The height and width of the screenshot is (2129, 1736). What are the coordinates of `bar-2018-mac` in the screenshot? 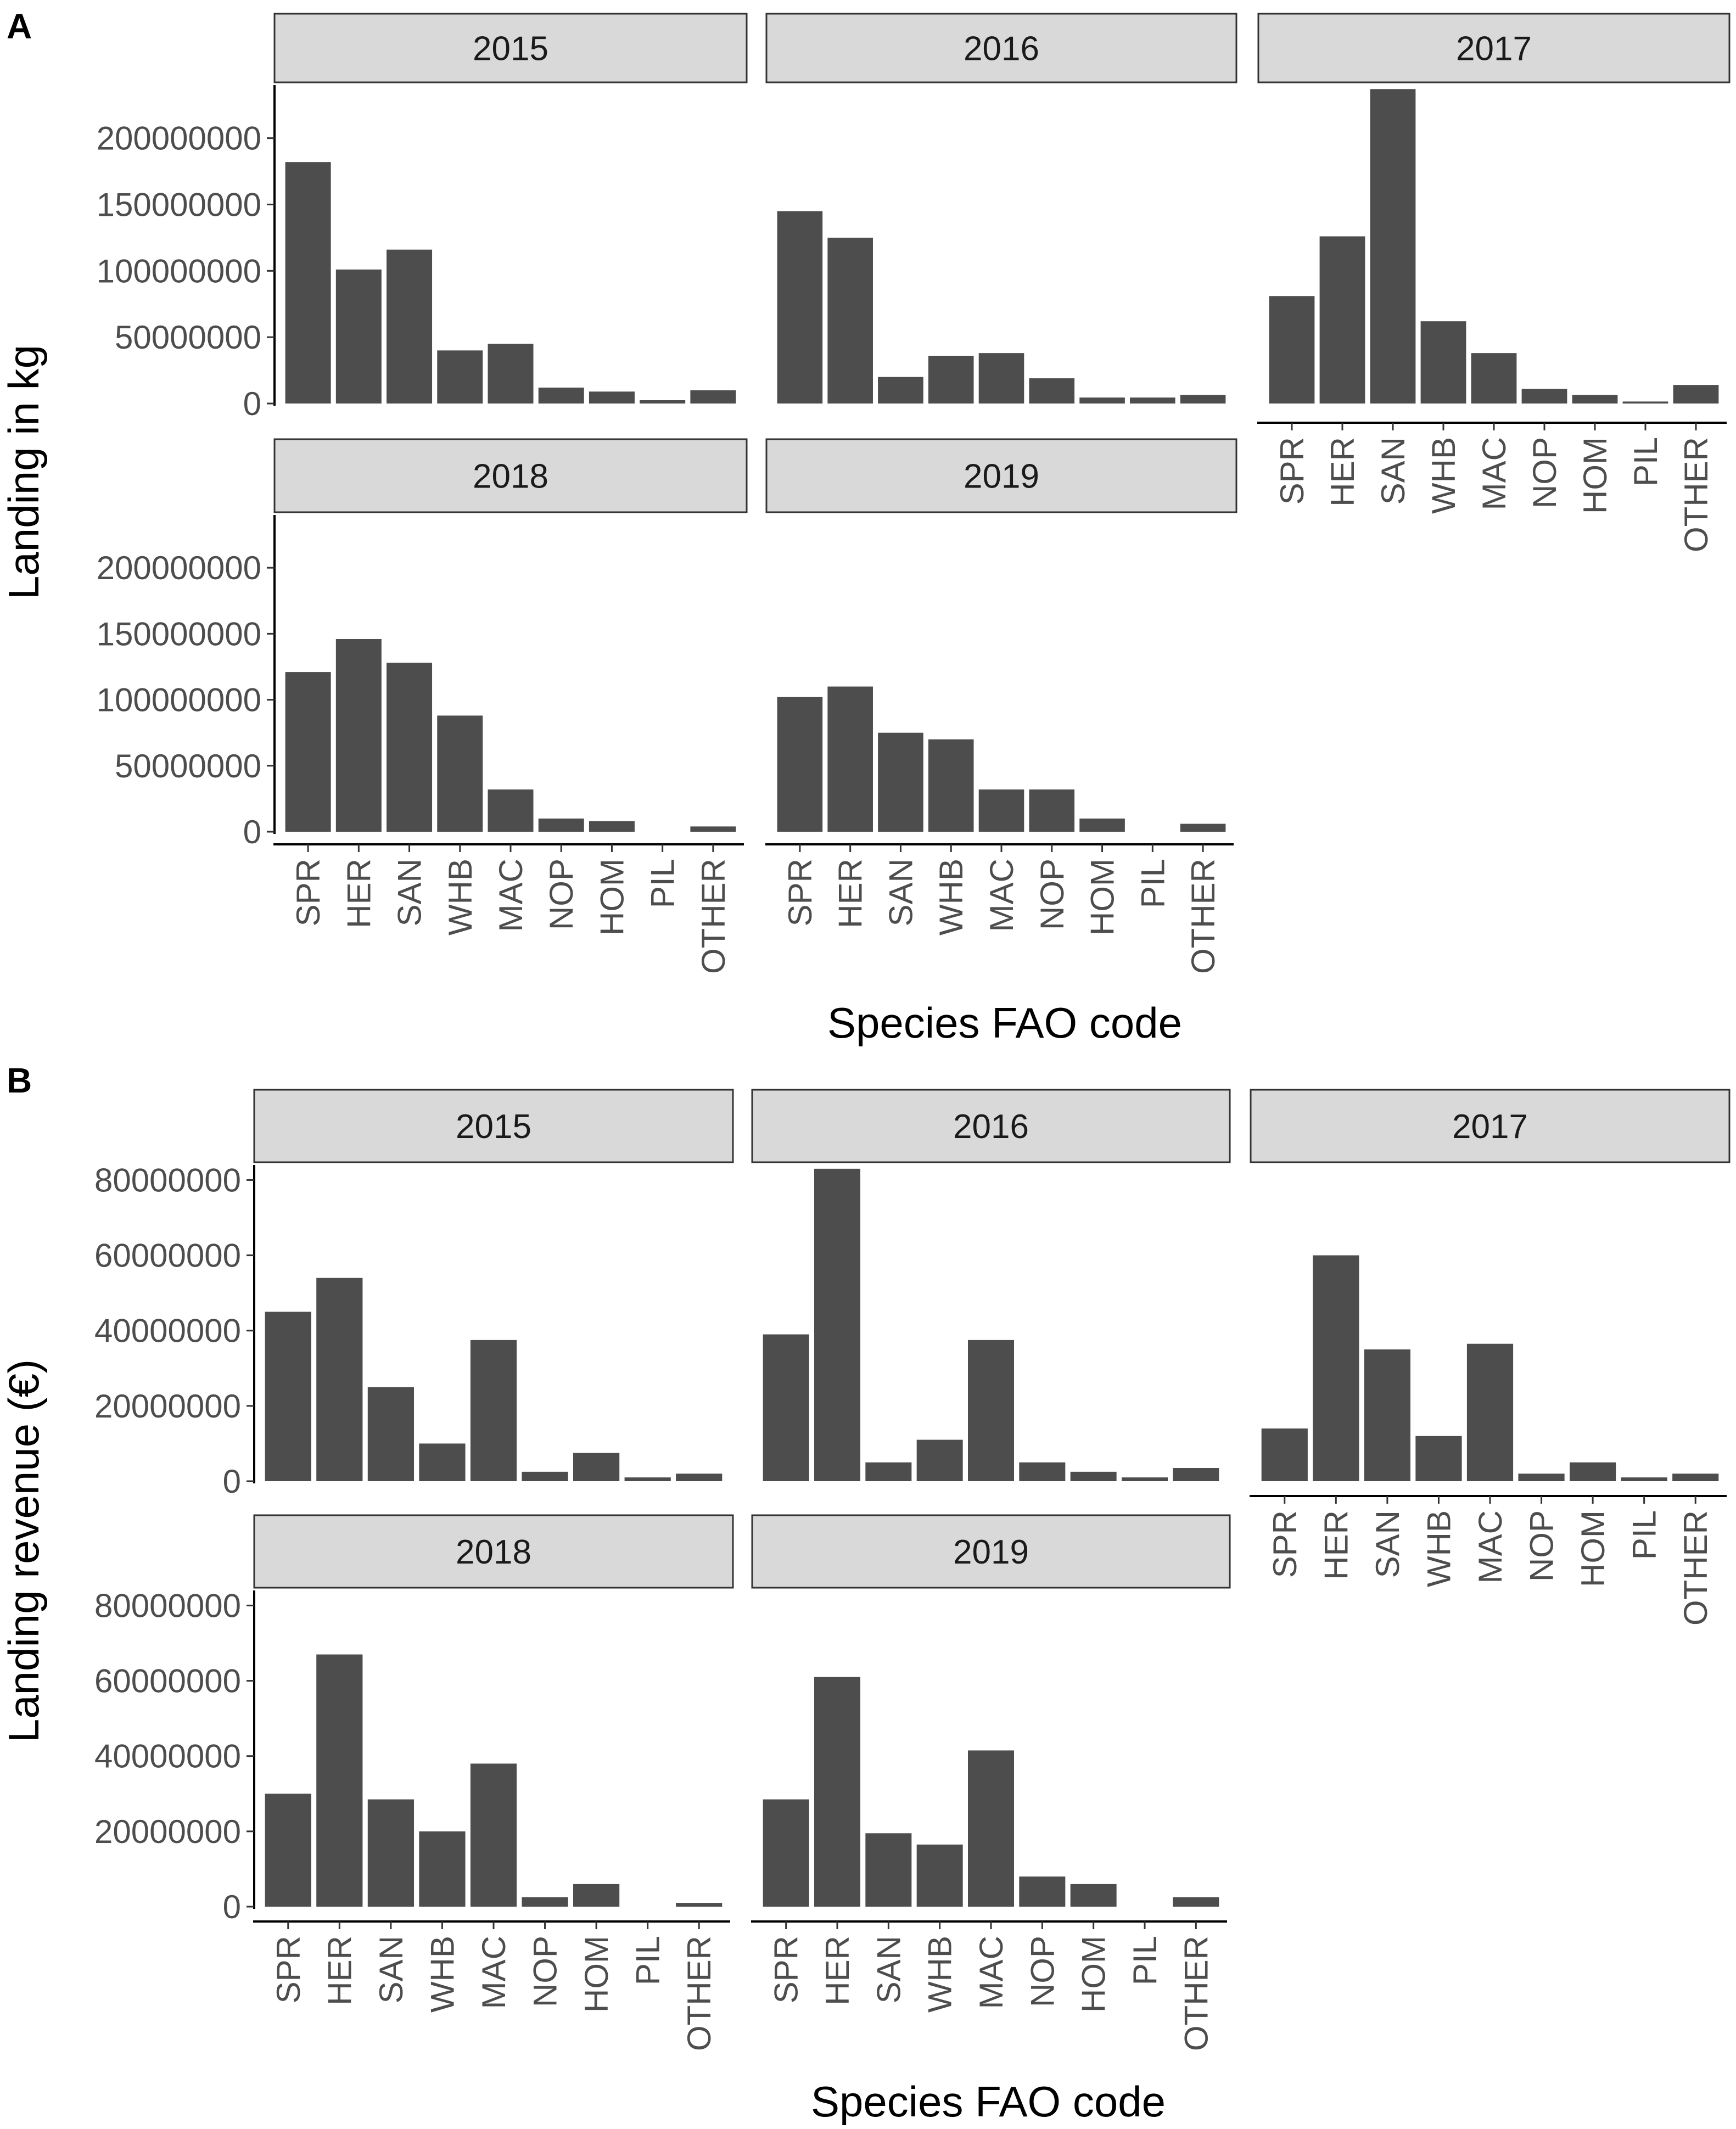 It's located at (511, 811).